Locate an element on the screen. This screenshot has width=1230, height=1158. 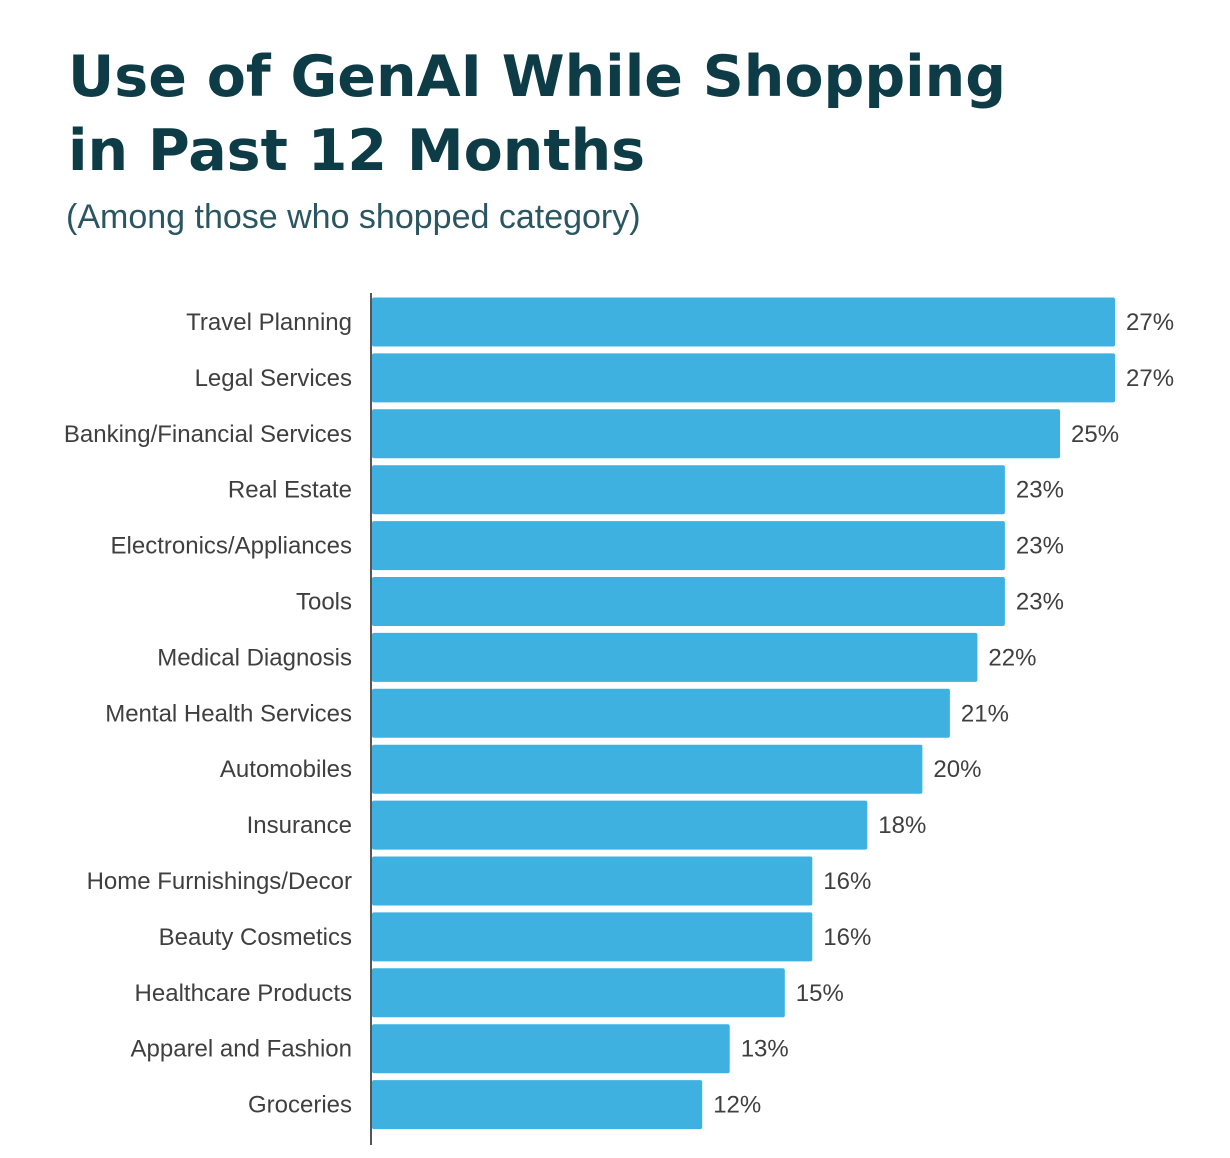
category-label: Travel Planning is located at coordinates (269, 322).